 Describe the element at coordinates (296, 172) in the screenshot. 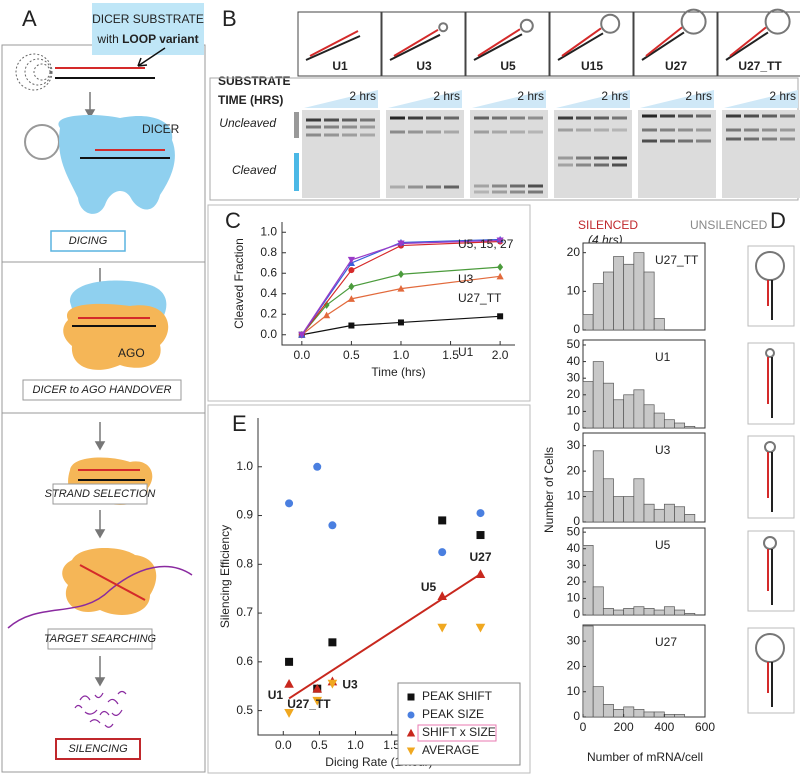

I see `cleaved-bar` at that location.